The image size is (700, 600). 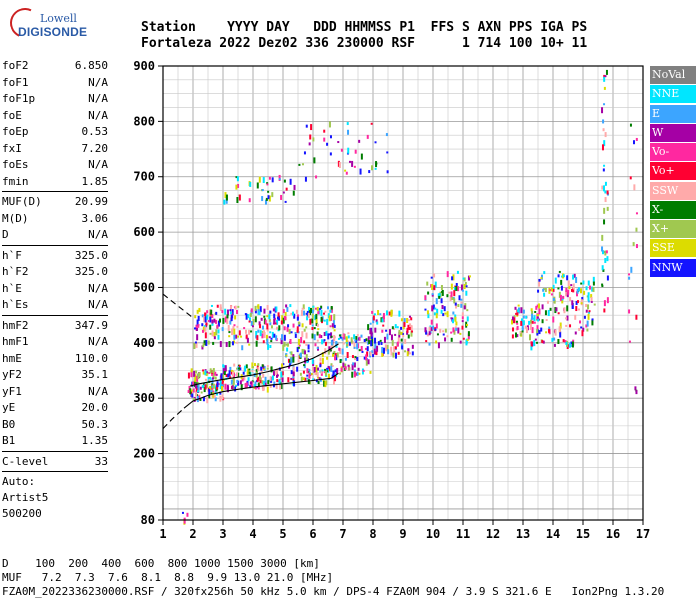 I want to click on param-name: M(D), so click(x=15, y=218).